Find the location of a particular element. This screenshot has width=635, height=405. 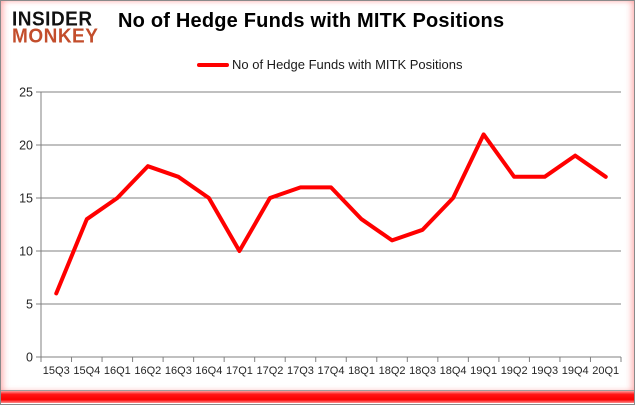

x-tick-label: 19Q2 is located at coordinates (514, 371).